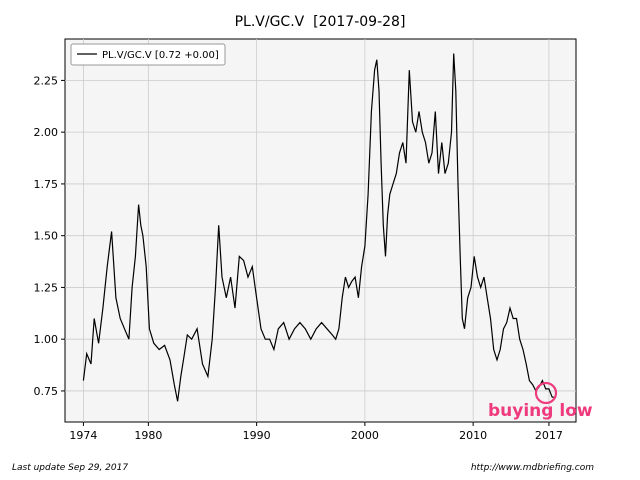 This screenshot has height=480, width=640. I want to click on chart-title: PL.V/GC.V [2017-09-28], so click(320, 22).